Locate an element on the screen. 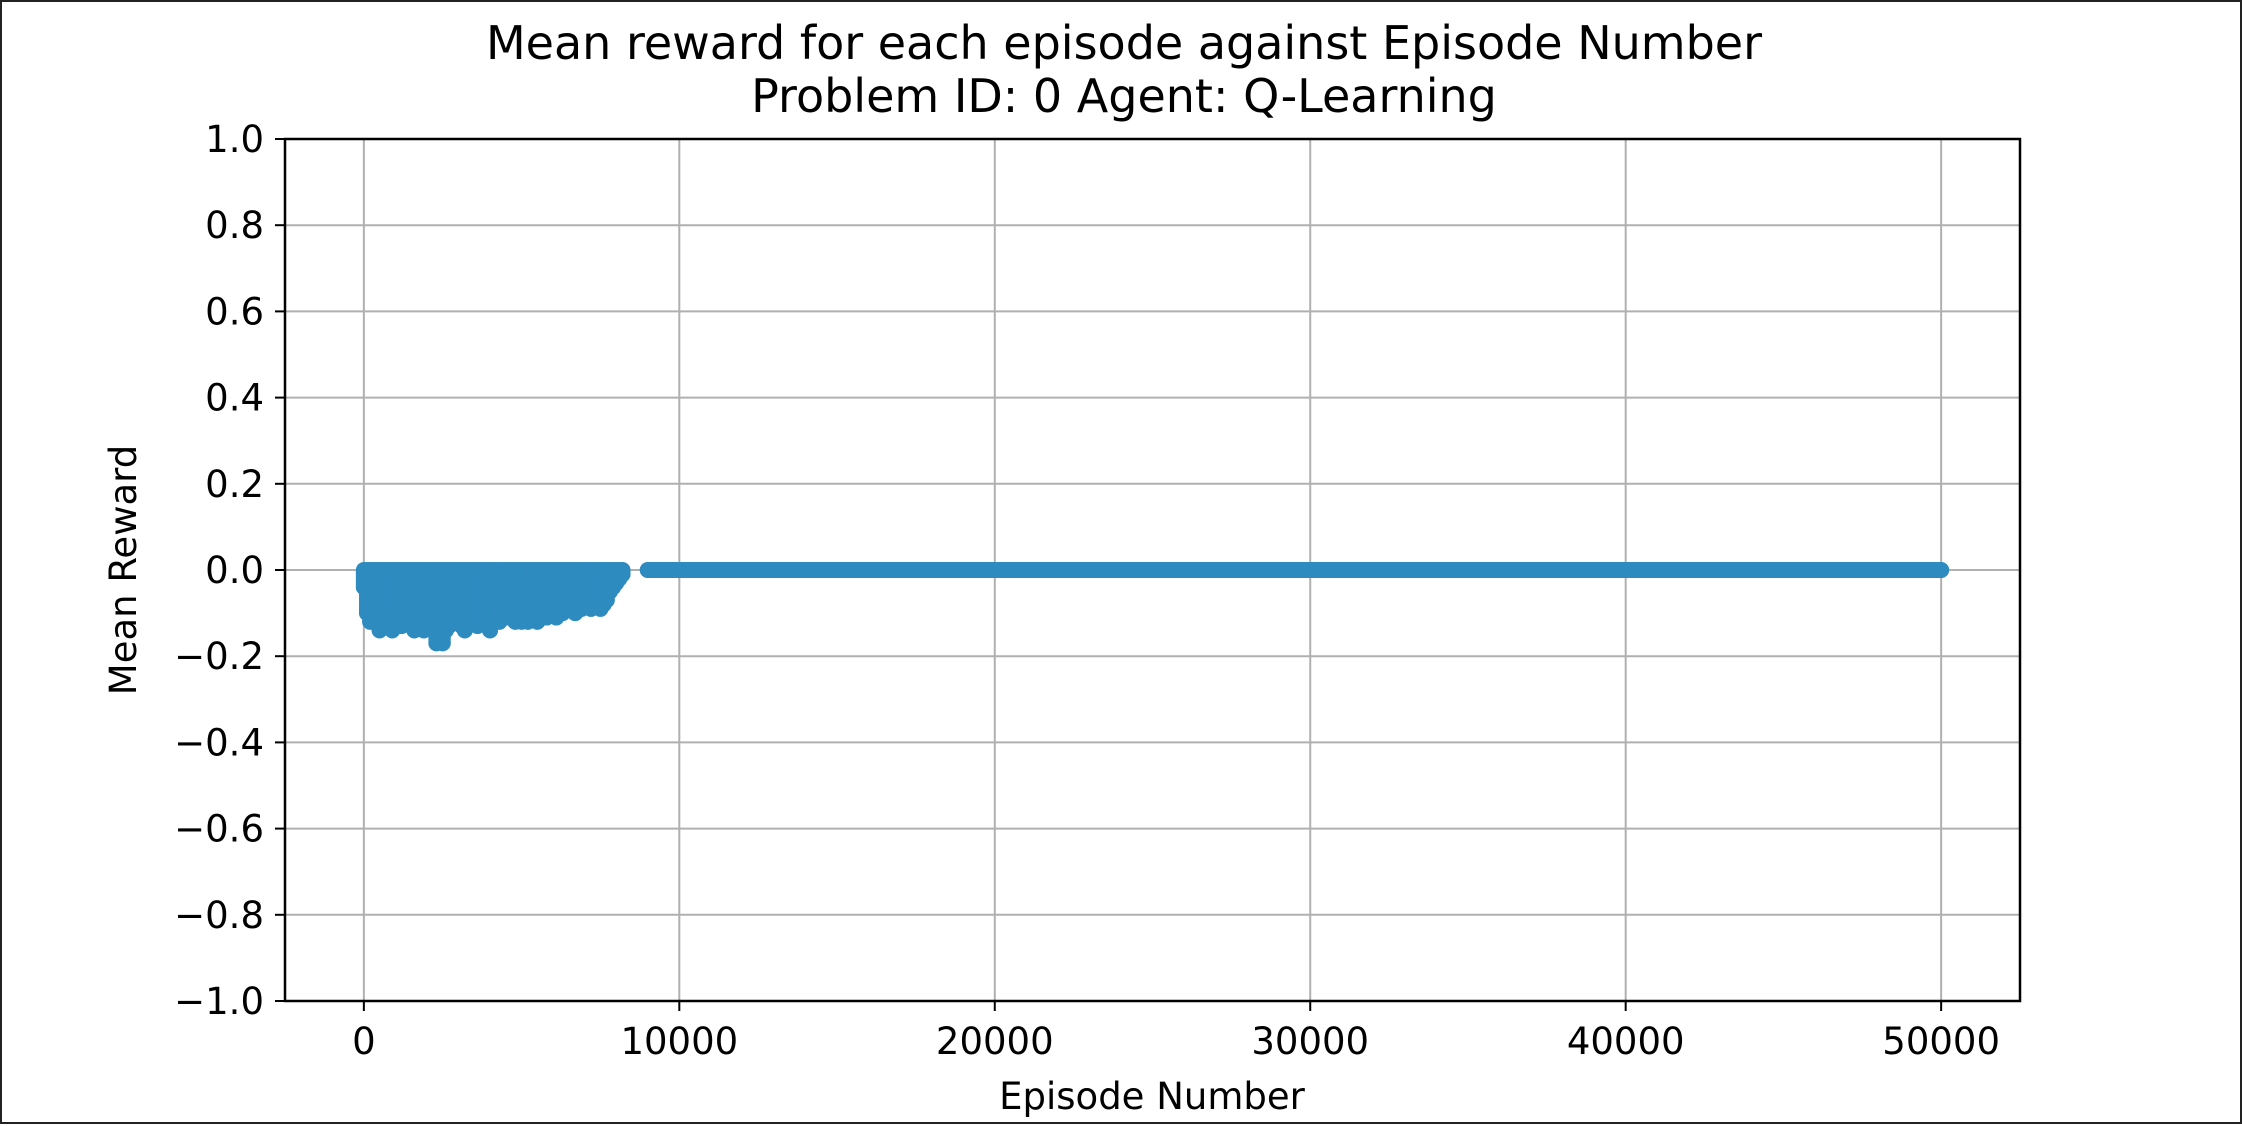 This screenshot has width=2242, height=1126. x-tick-label: 0 is located at coordinates (364, 1041).